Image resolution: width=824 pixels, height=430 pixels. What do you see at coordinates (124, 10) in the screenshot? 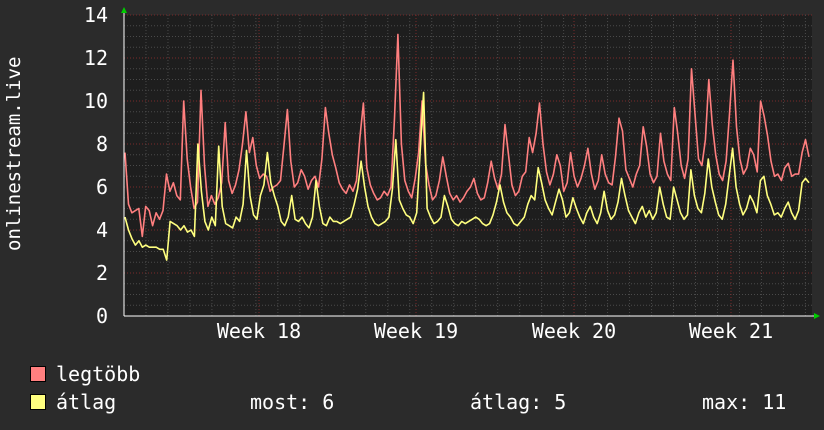
I see `y-axis-arrow` at bounding box center [124, 10].